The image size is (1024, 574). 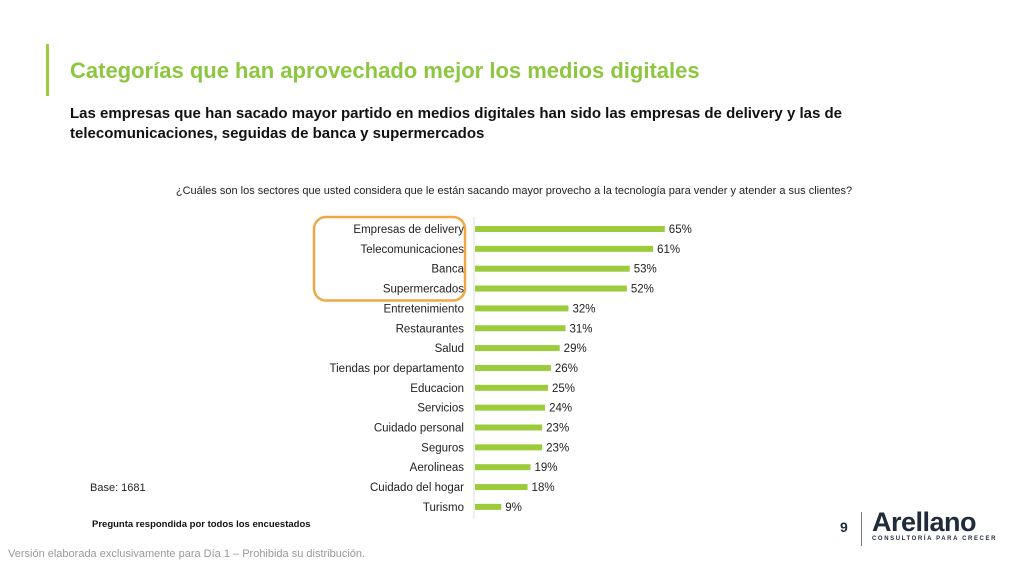 What do you see at coordinates (443, 508) in the screenshot?
I see `category-label: Turismo` at bounding box center [443, 508].